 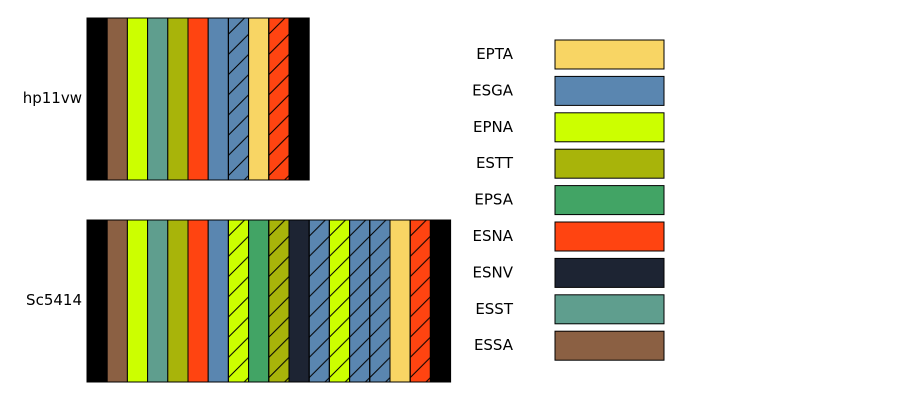 I want to click on legend-label: ESSA, so click(x=494, y=345).